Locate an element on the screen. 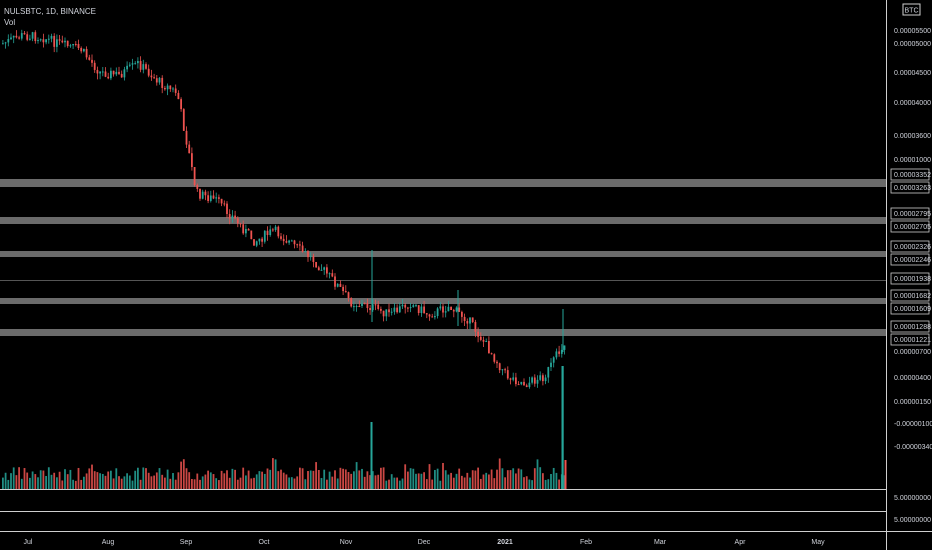 The height and width of the screenshot is (550, 932). currency-badge is located at coordinates (911, 9).